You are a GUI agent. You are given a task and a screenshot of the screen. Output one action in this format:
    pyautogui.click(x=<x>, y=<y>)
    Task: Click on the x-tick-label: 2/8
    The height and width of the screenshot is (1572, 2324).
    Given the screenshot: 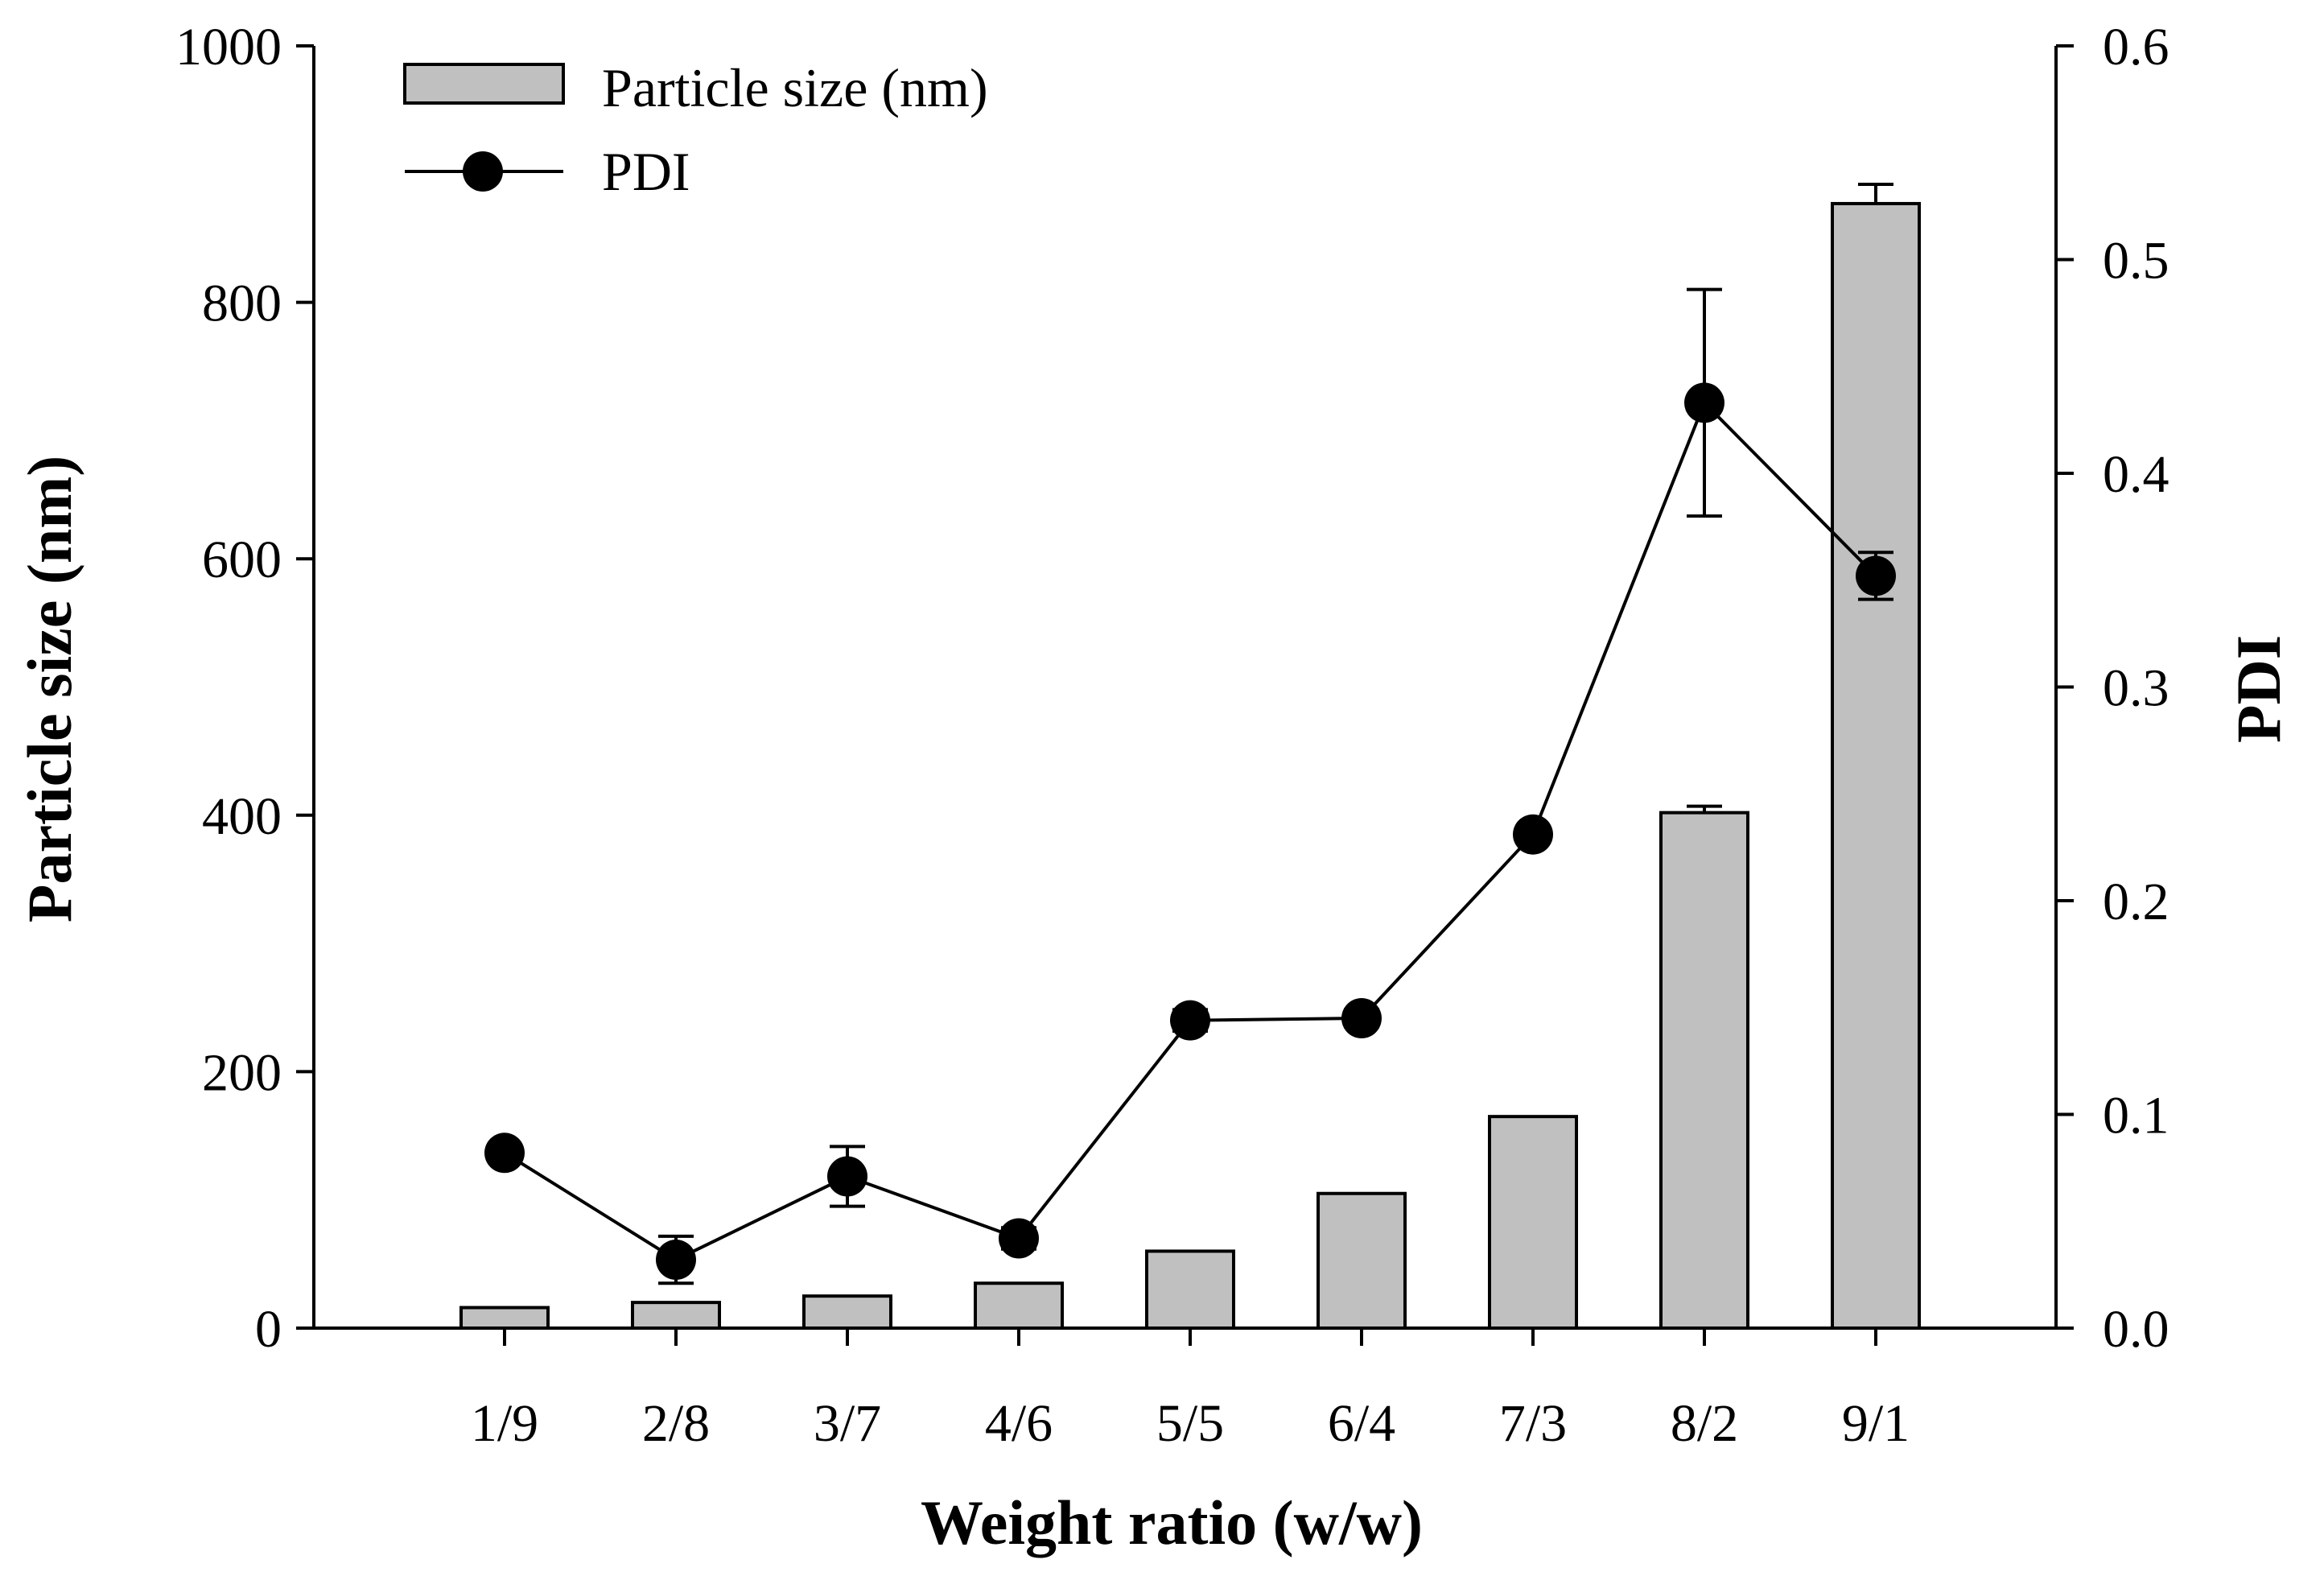 What is the action you would take?
    pyautogui.click(x=676, y=1424)
    